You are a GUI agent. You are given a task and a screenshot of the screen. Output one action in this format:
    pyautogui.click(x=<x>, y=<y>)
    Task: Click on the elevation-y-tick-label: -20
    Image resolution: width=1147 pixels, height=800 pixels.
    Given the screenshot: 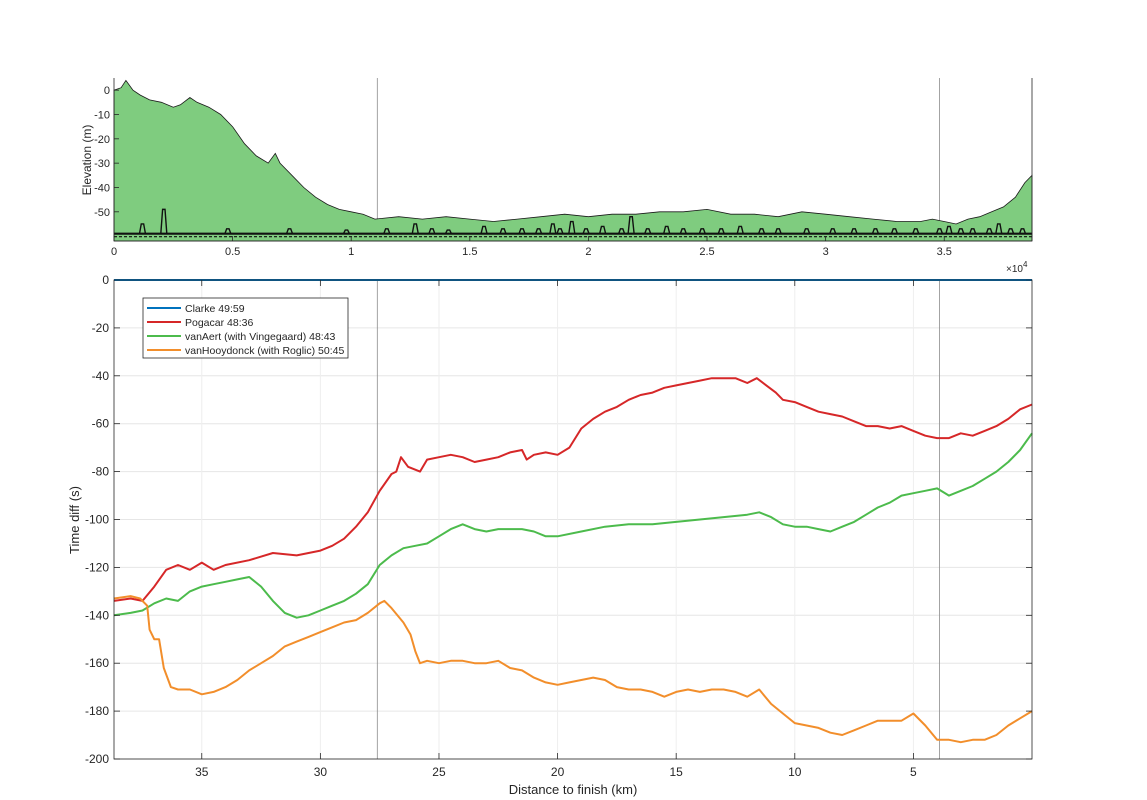 What is the action you would take?
    pyautogui.click(x=102, y=140)
    